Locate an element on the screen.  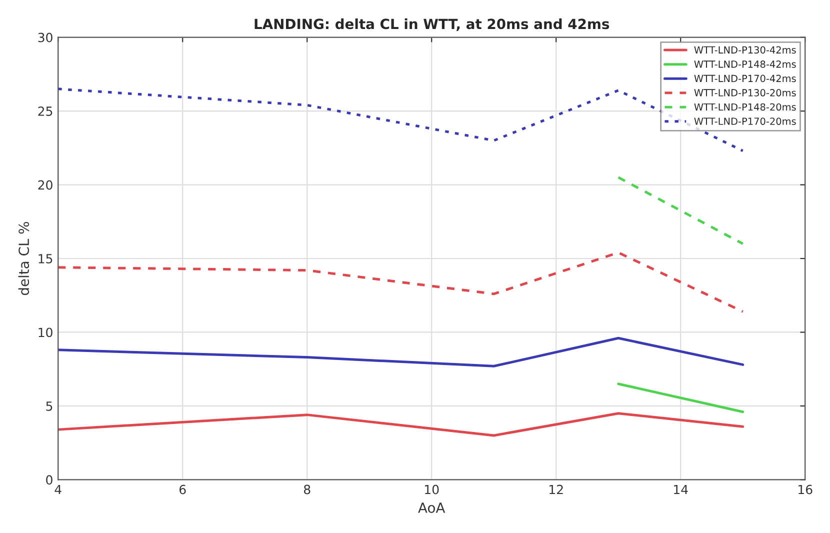
y-tick-label: 0 is located at coordinates (49, 480).